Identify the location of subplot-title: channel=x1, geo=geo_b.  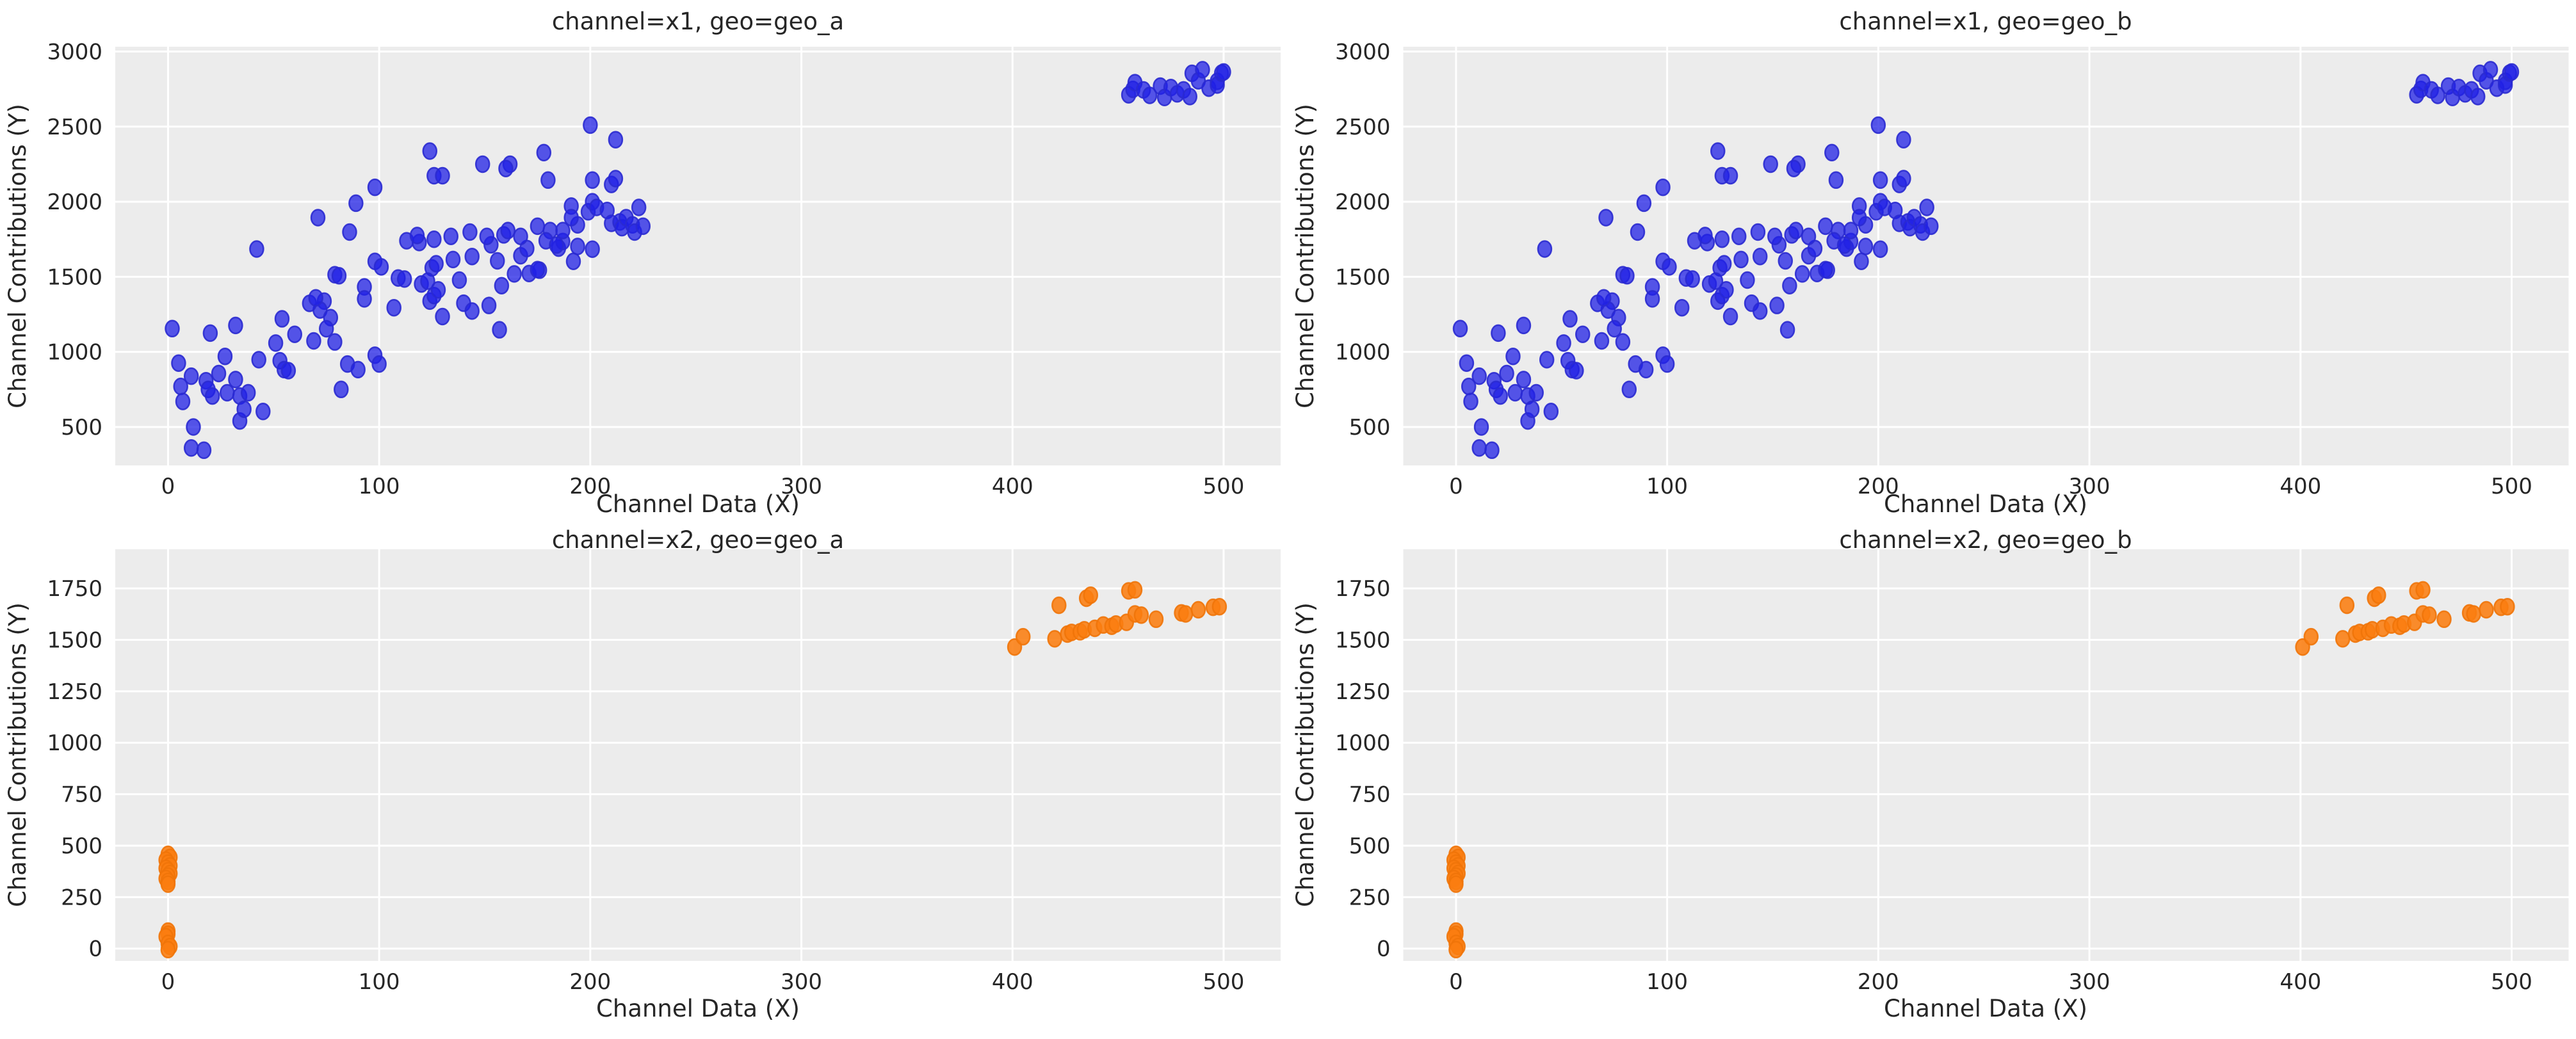
(1985, 21).